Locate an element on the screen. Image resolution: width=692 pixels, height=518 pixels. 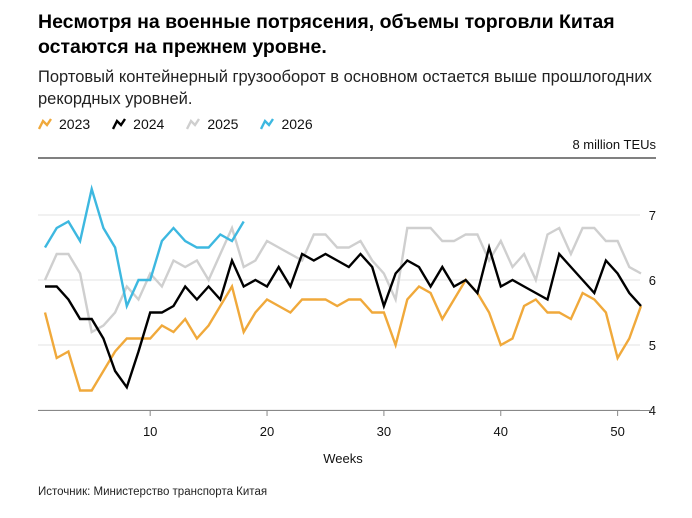
legend-label-2024: 2024 is located at coordinates (149, 124).